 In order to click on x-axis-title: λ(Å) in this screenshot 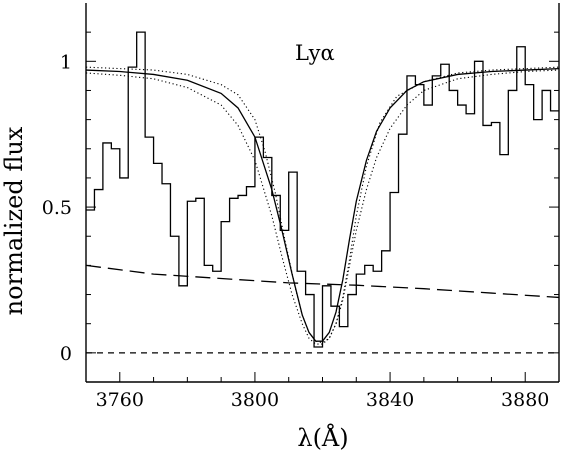, I will do `click(322, 437)`.